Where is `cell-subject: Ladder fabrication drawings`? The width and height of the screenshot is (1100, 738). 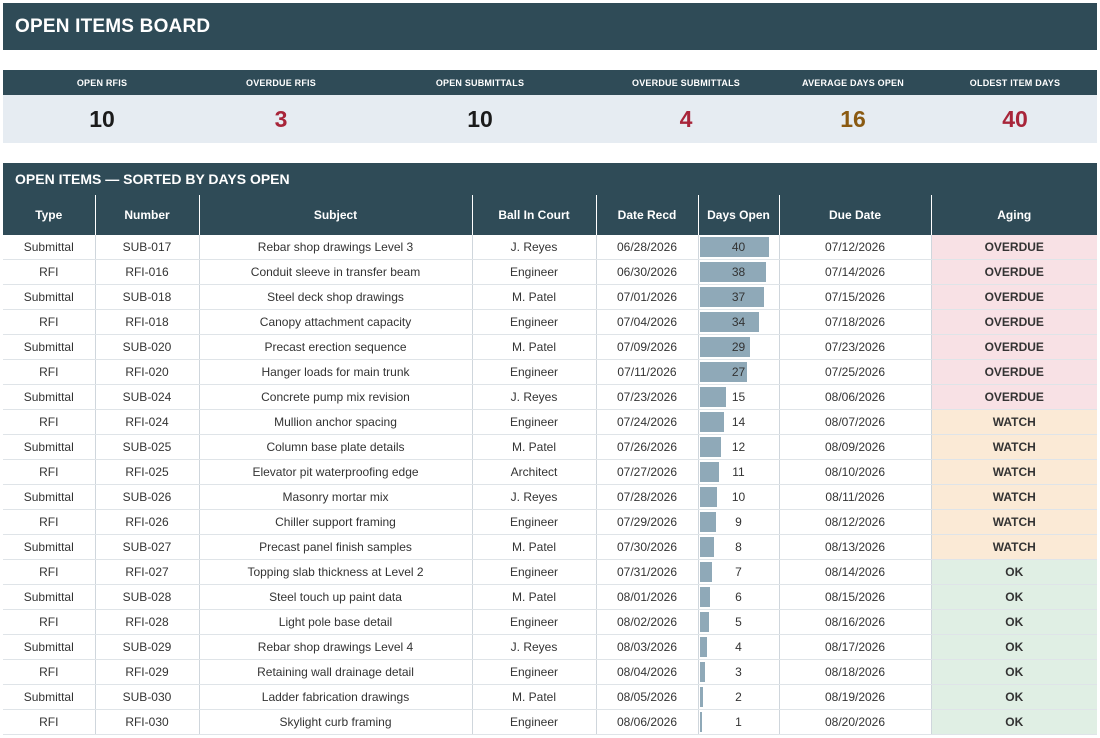 cell-subject: Ladder fabrication drawings is located at coordinates (336, 697).